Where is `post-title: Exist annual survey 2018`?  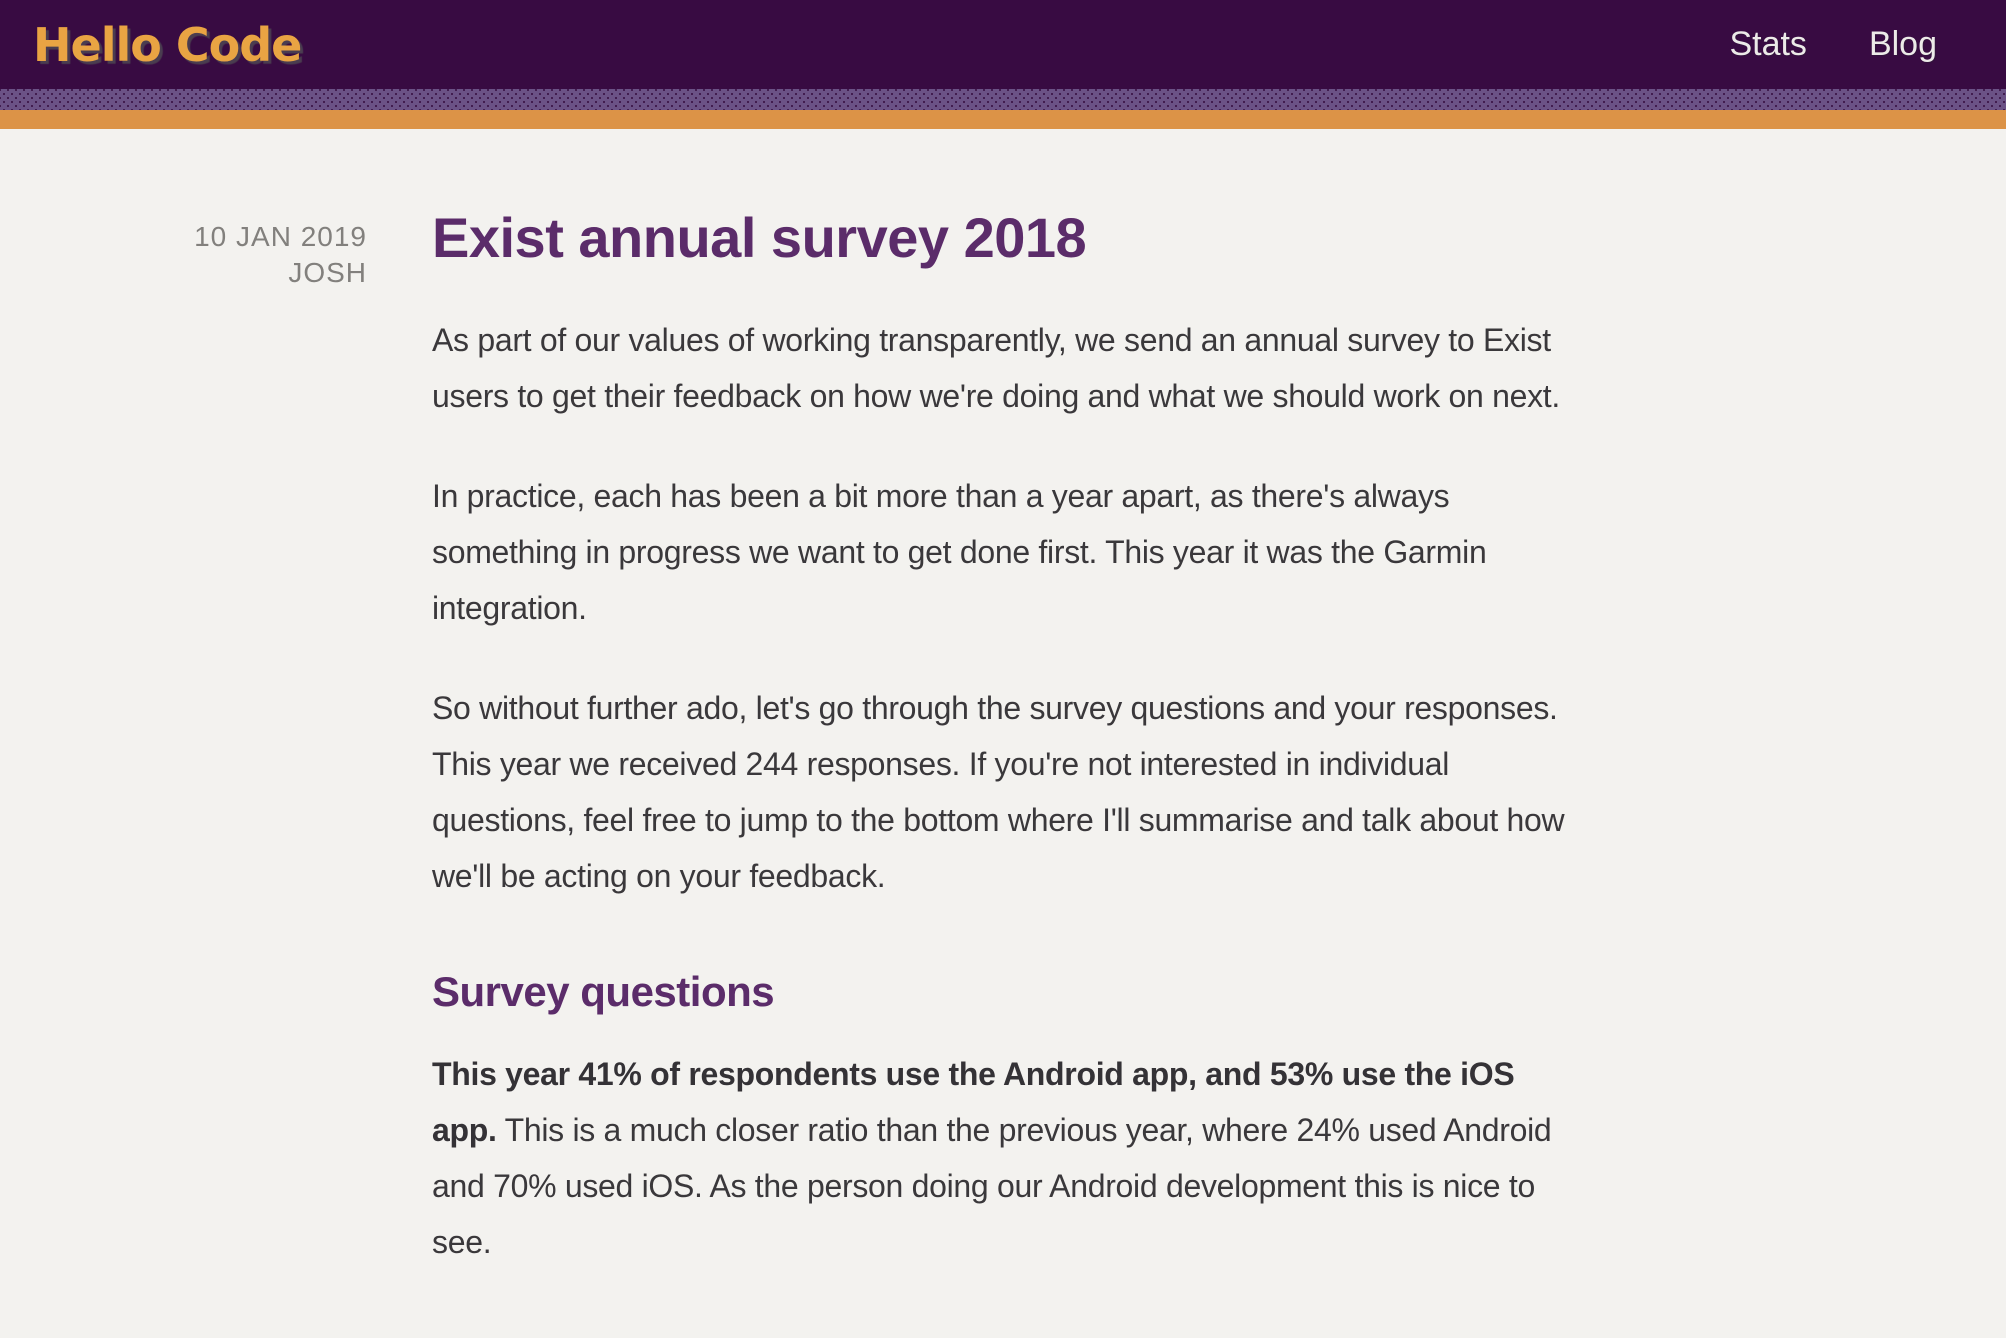
post-title: Exist annual survey 2018 is located at coordinates (759, 237).